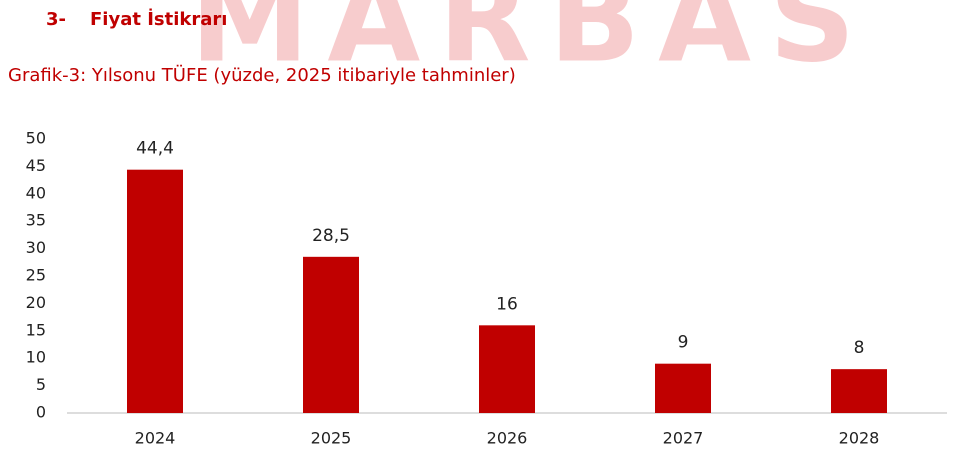  Describe the element at coordinates (36, 275) in the screenshot. I see `y-tick-label: 25` at that location.